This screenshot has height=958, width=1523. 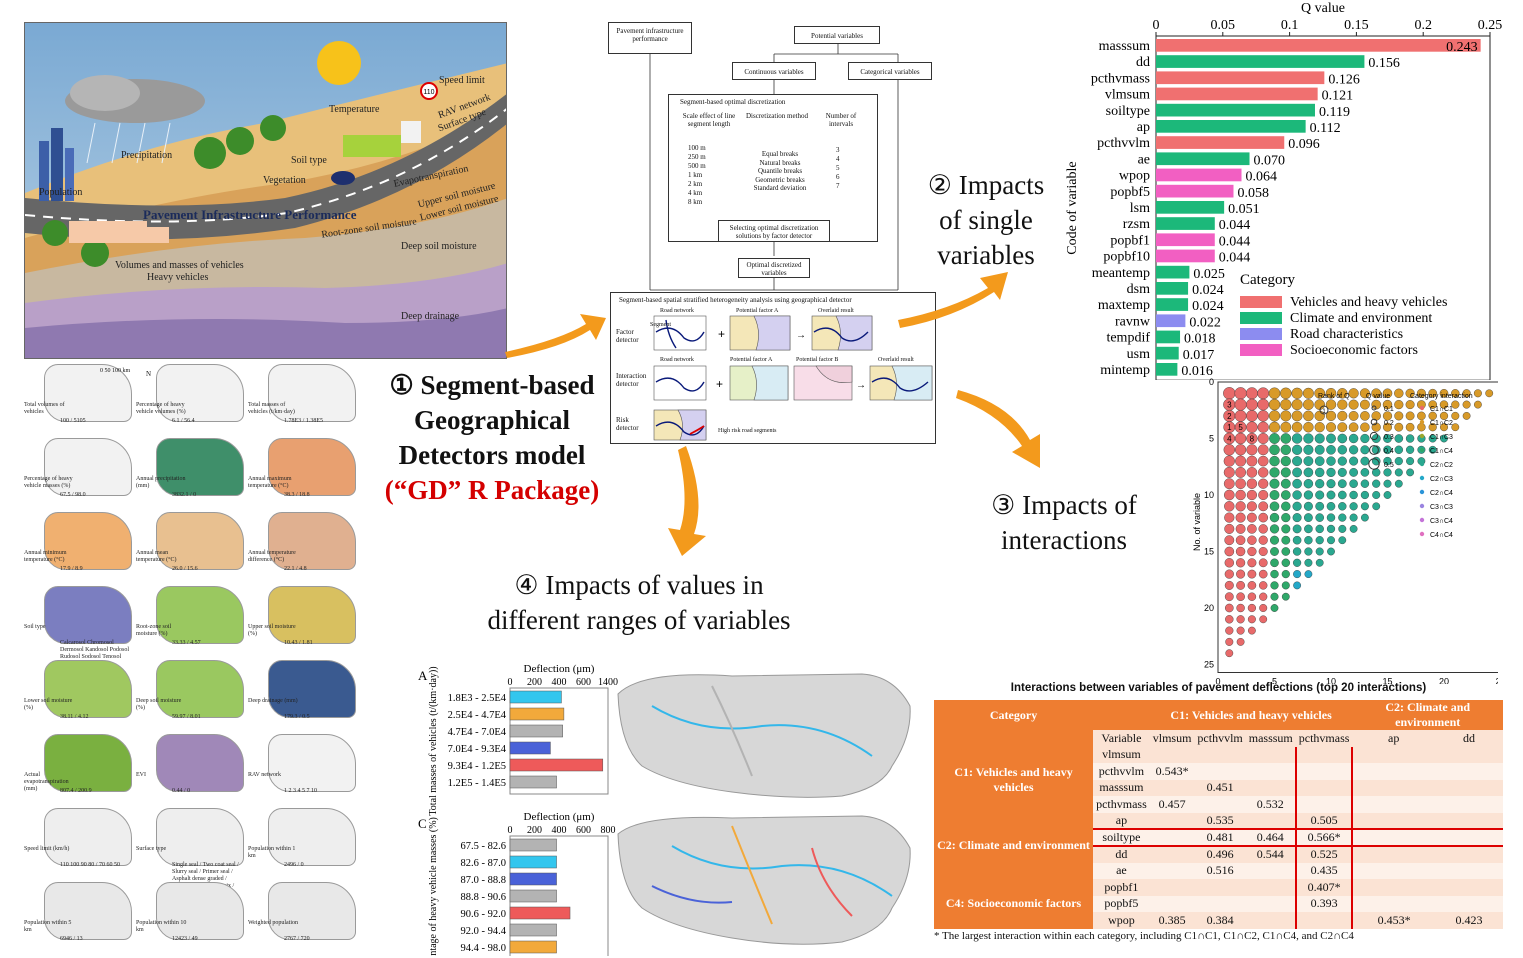 I want to click on y-tick-label: 10, so click(x=1209, y=495).